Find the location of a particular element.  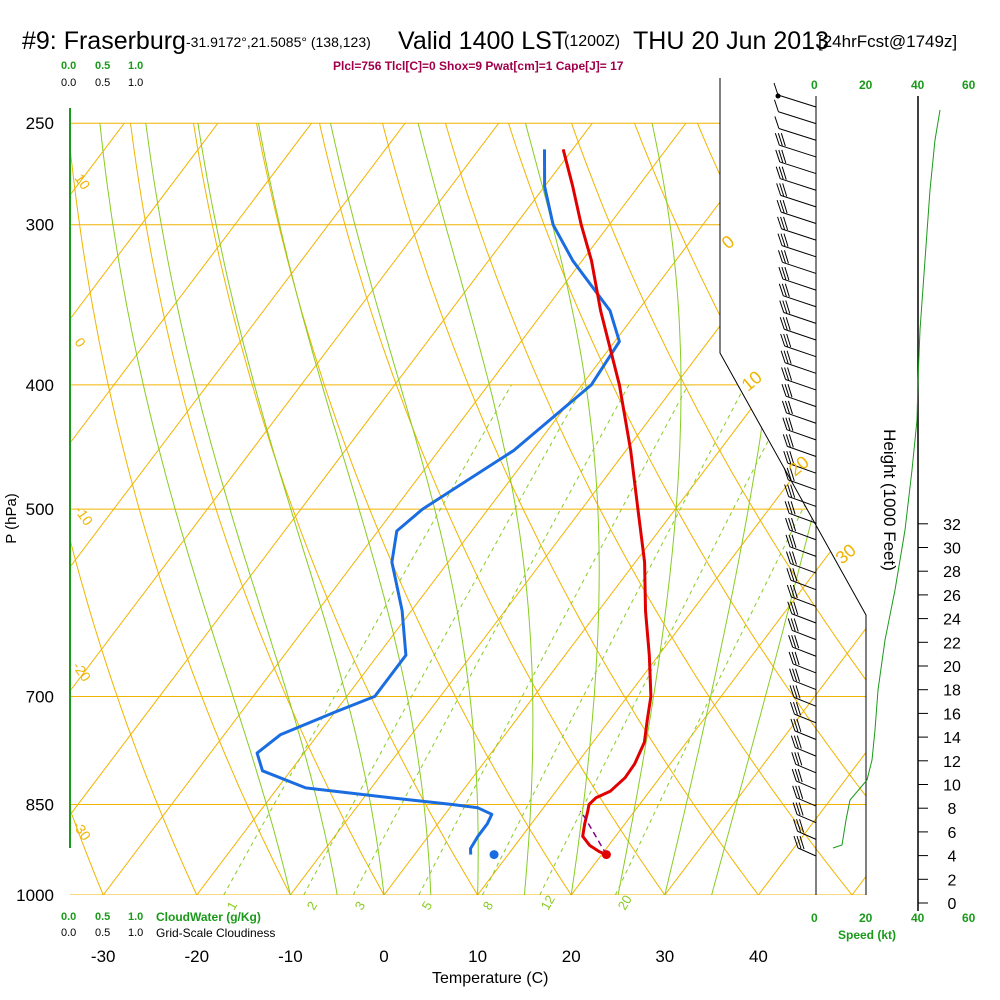

y-axis-title: P (hPa) is located at coordinates (11, 518).